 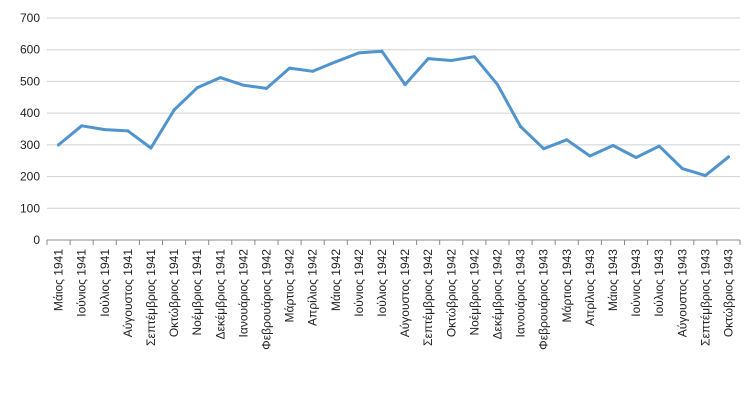 I want to click on x-tick-label: Μάιος 1943, so click(x=613, y=280).